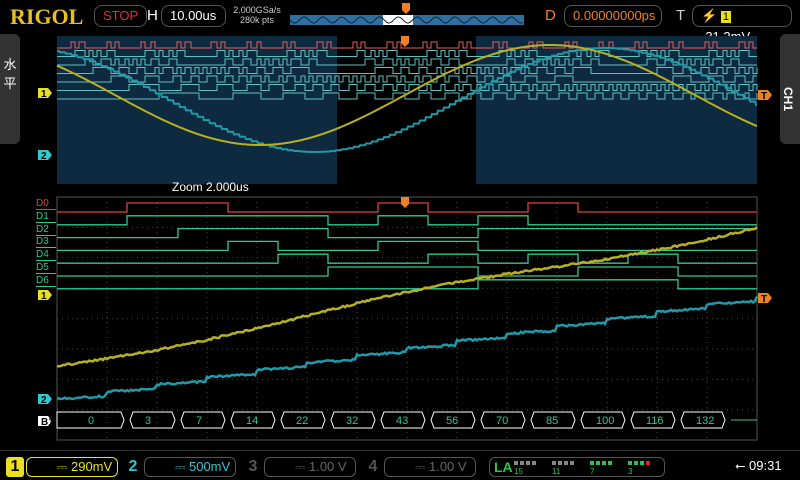 This screenshot has width=800, height=480. Describe the element at coordinates (502, 421) in the screenshot. I see `bus-value: 70` at that location.